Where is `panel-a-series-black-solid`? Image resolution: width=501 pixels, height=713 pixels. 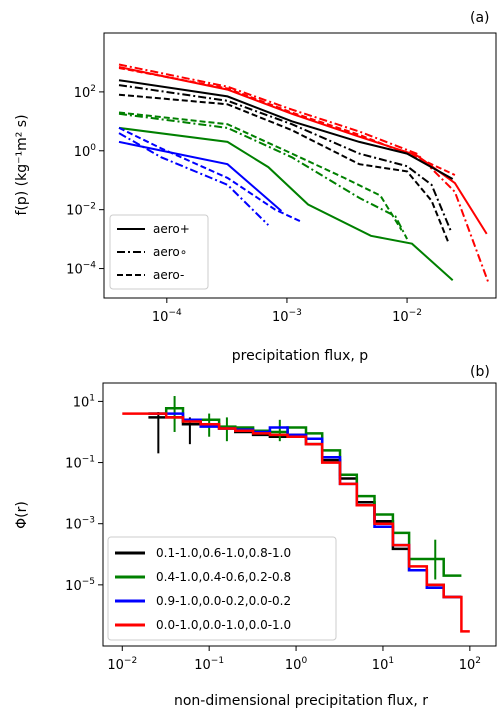 panel-a-series-black-solid is located at coordinates (286, 129).